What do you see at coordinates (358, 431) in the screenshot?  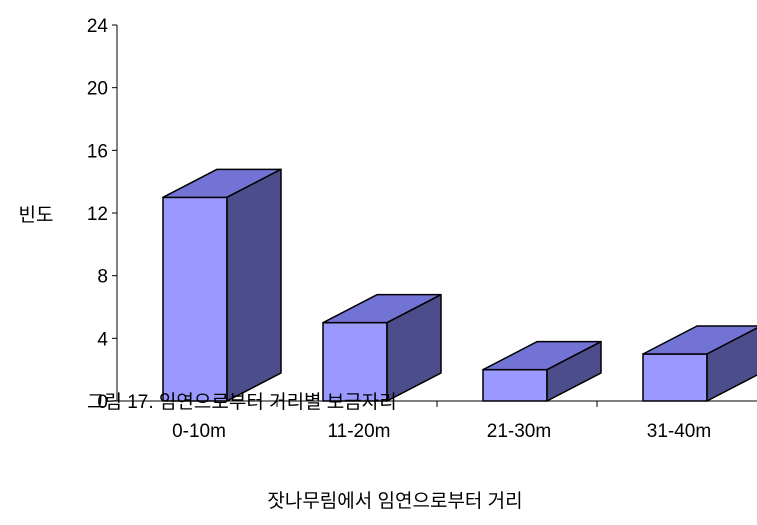 I see `x-tick-label: 11-20m` at bounding box center [358, 431].